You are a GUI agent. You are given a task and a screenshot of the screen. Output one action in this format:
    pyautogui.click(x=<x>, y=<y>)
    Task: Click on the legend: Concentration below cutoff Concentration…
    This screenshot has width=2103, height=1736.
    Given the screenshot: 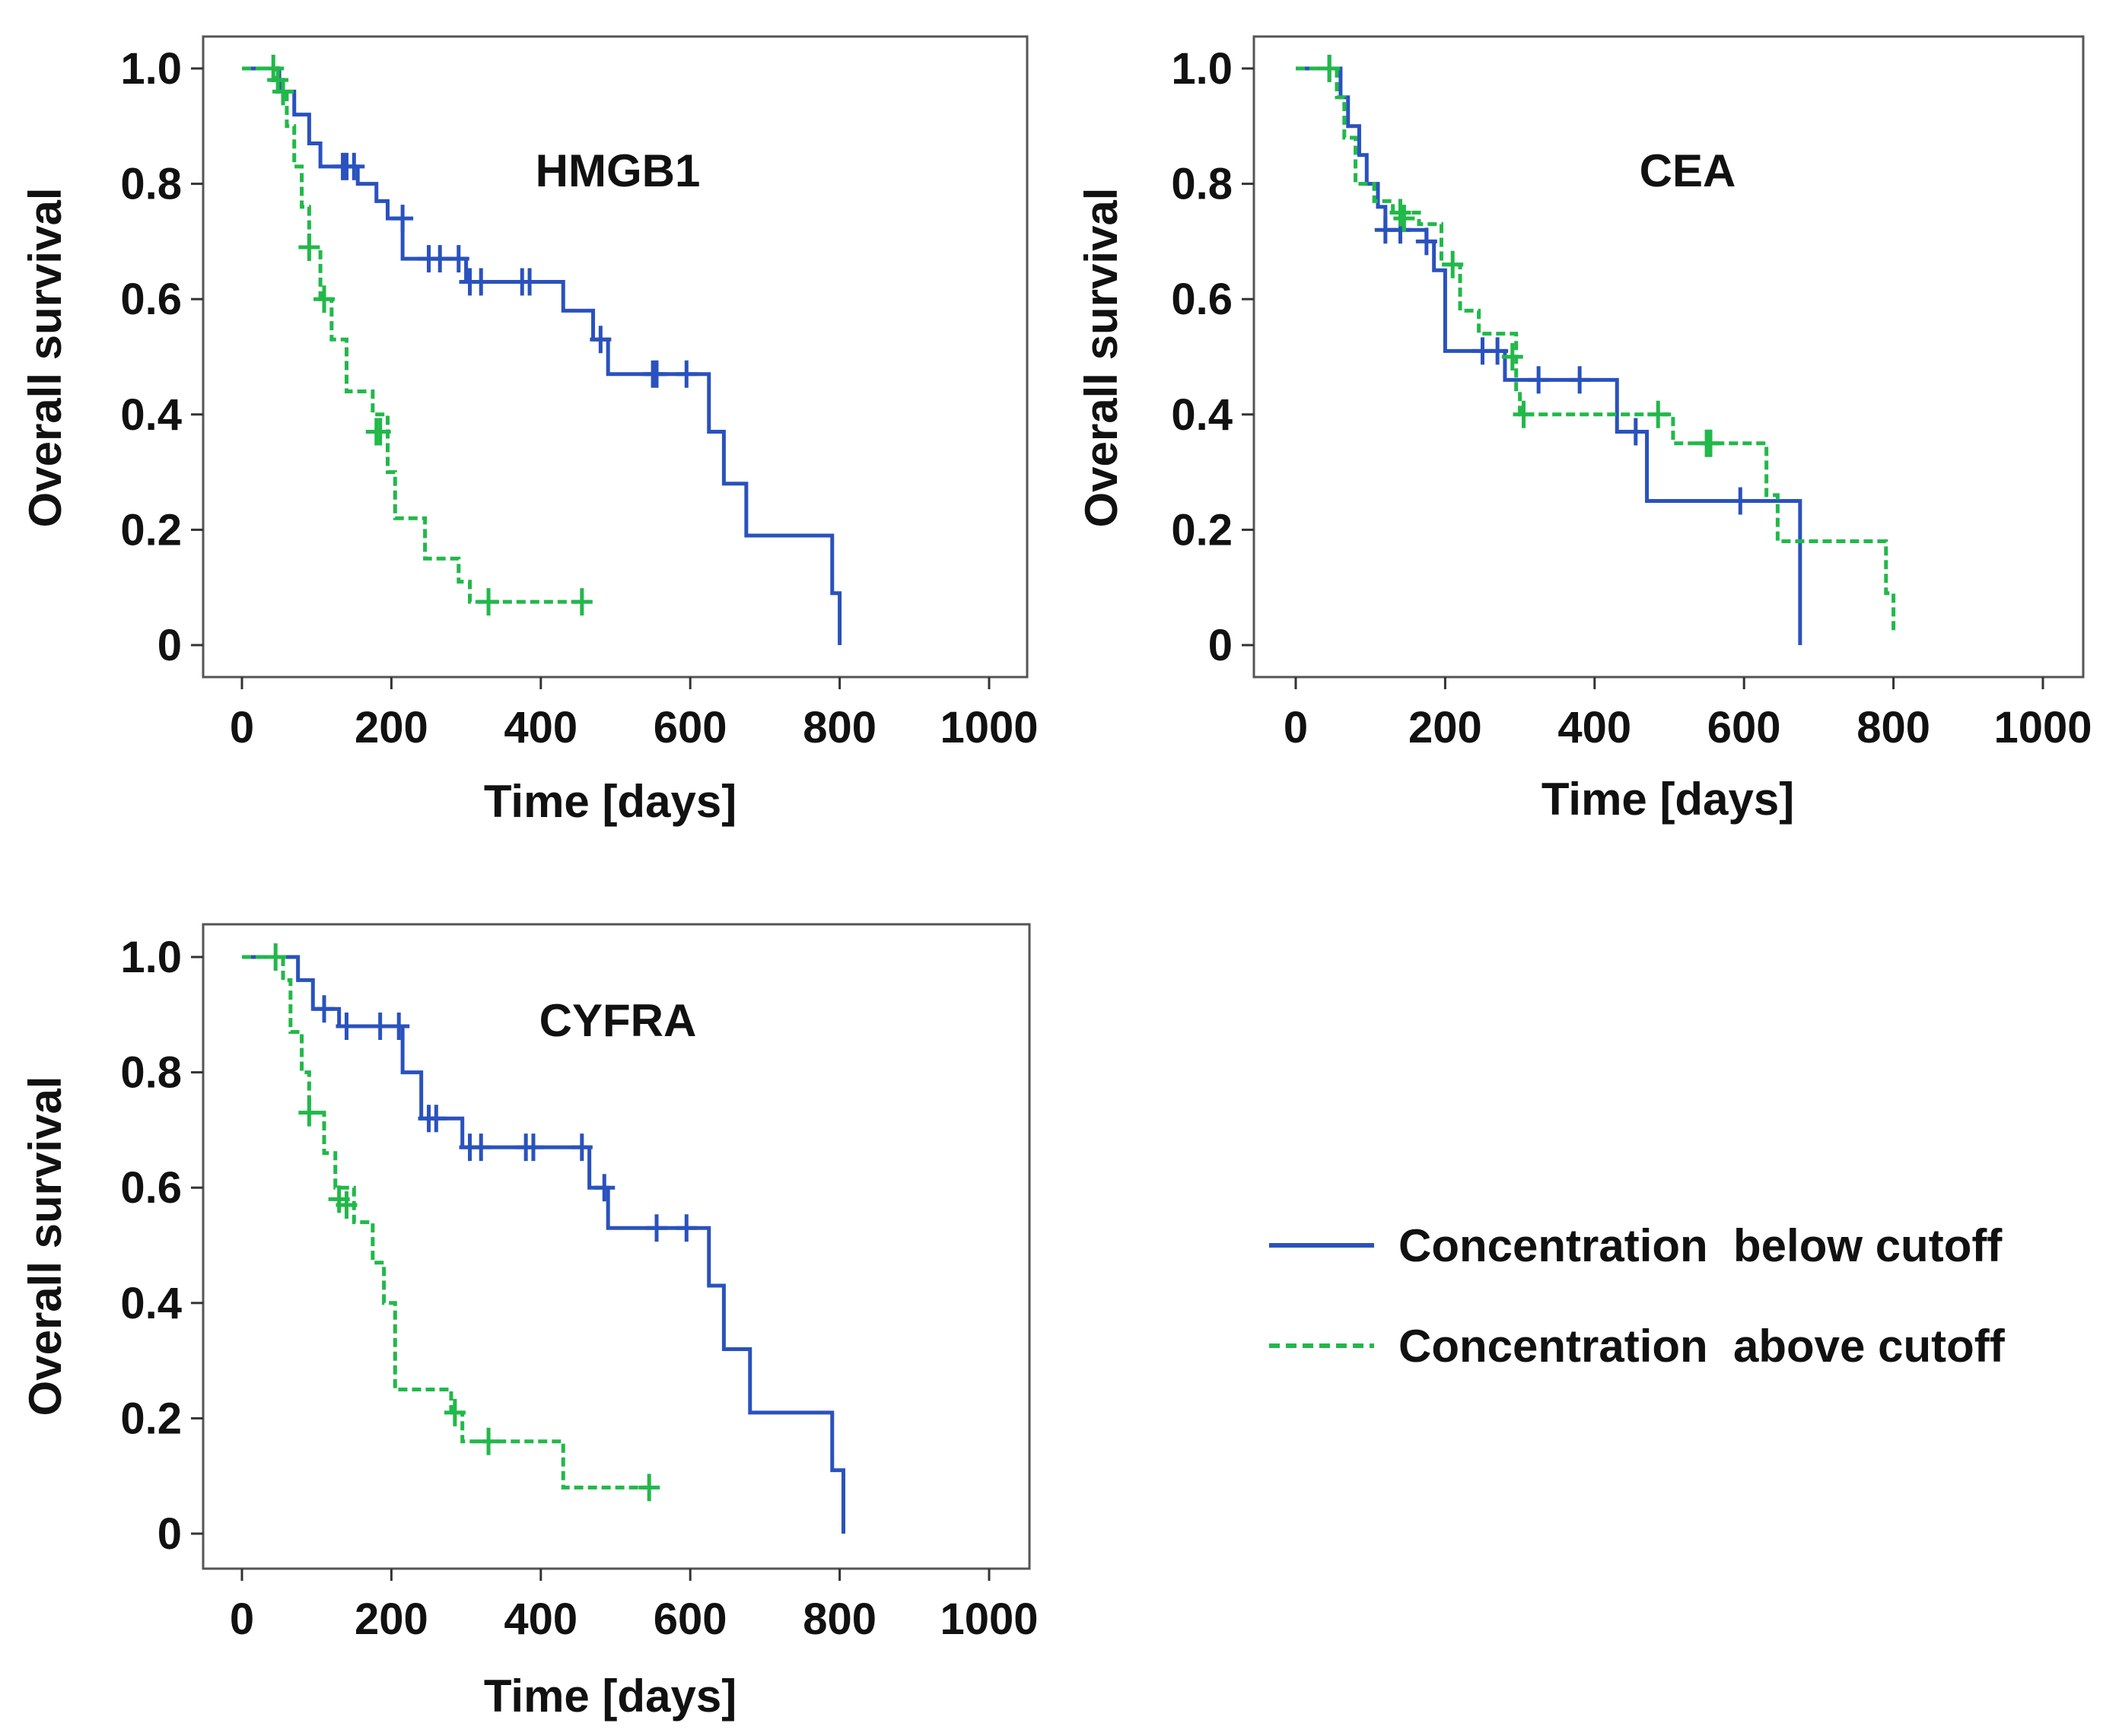 What is the action you would take?
    pyautogui.click(x=1637, y=1296)
    